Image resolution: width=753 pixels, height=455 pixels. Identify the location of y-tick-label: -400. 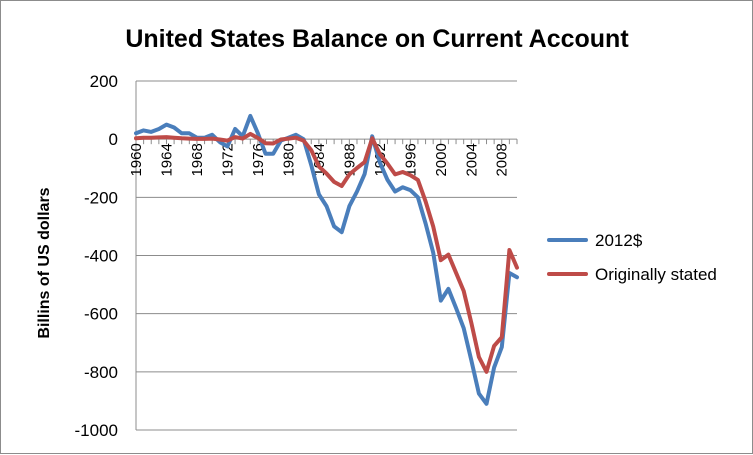
(101, 256).